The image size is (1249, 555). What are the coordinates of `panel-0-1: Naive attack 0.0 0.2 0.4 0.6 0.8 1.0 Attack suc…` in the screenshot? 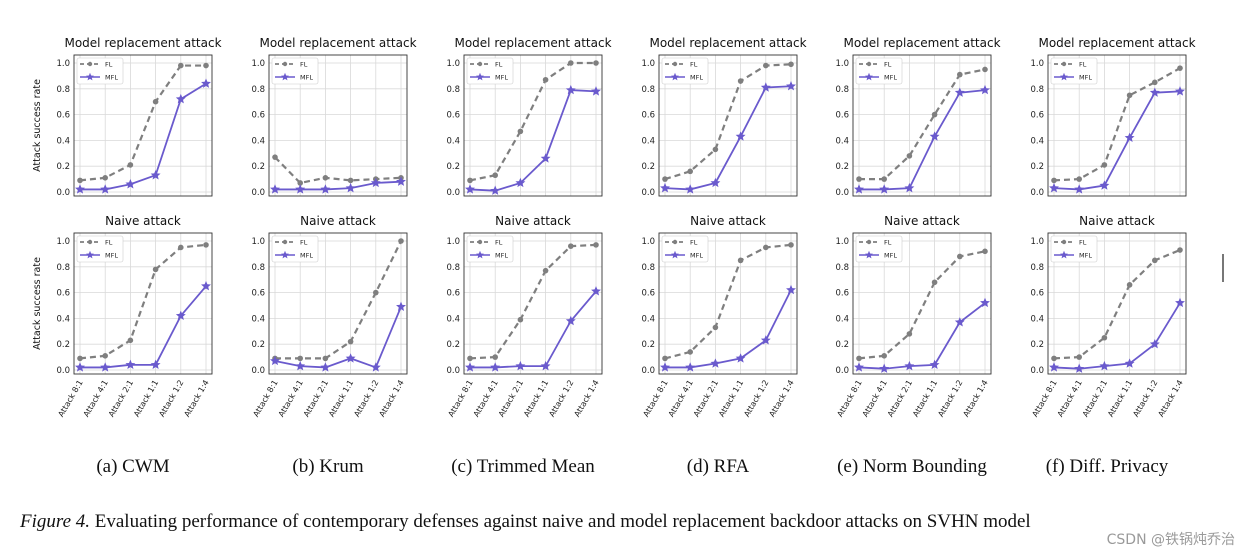 It's located at (122, 316).